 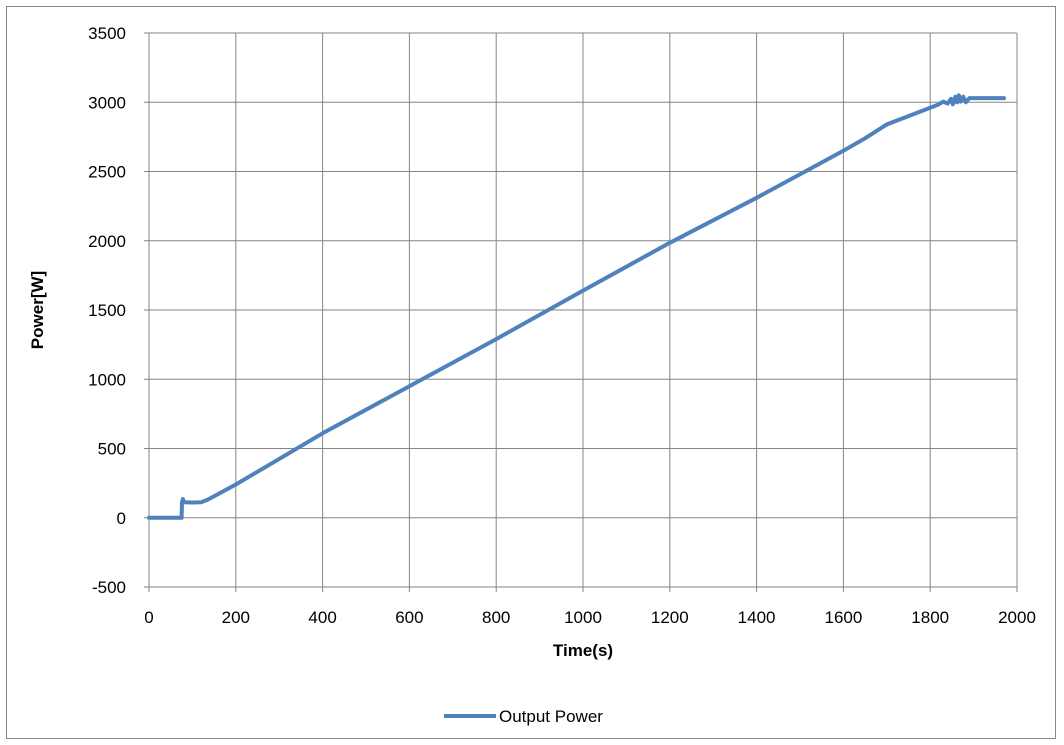 I want to click on y-axis-title: Power[W], so click(x=37, y=310).